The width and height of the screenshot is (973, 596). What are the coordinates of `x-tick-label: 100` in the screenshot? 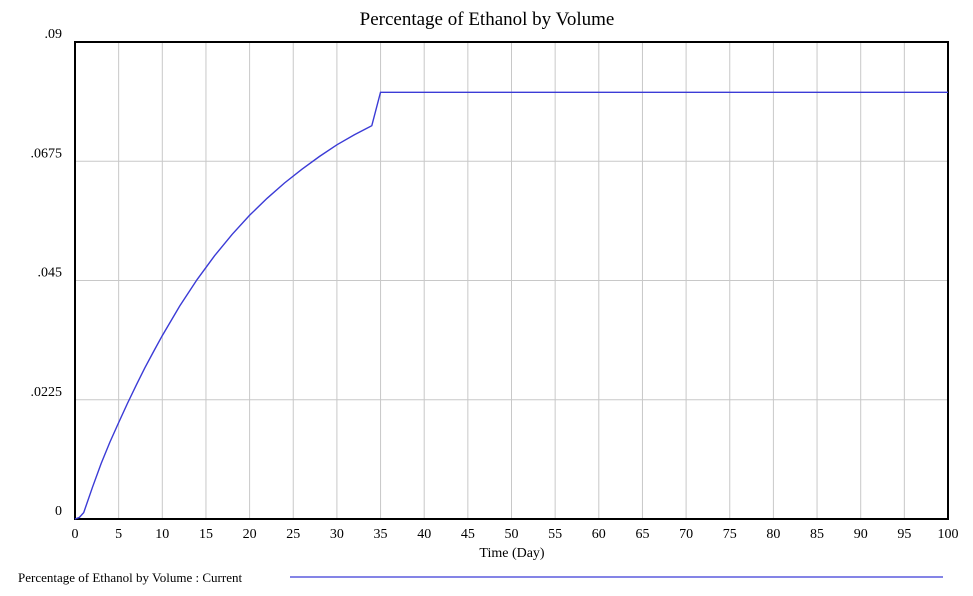 It's located at (948, 534).